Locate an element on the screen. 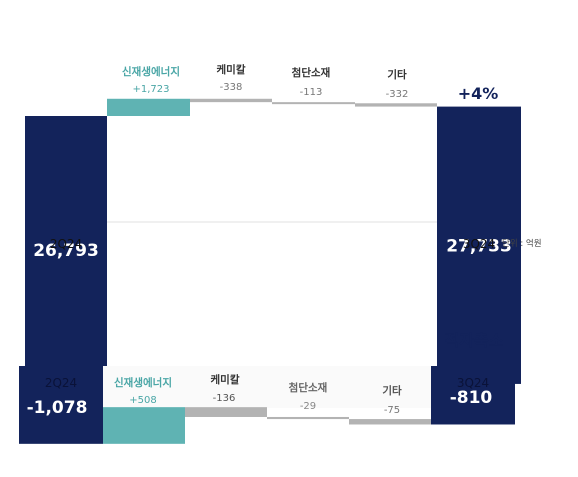 This screenshot has width=578, height=477. chart1-start-label: 2Q24 is located at coordinates (66, 244).